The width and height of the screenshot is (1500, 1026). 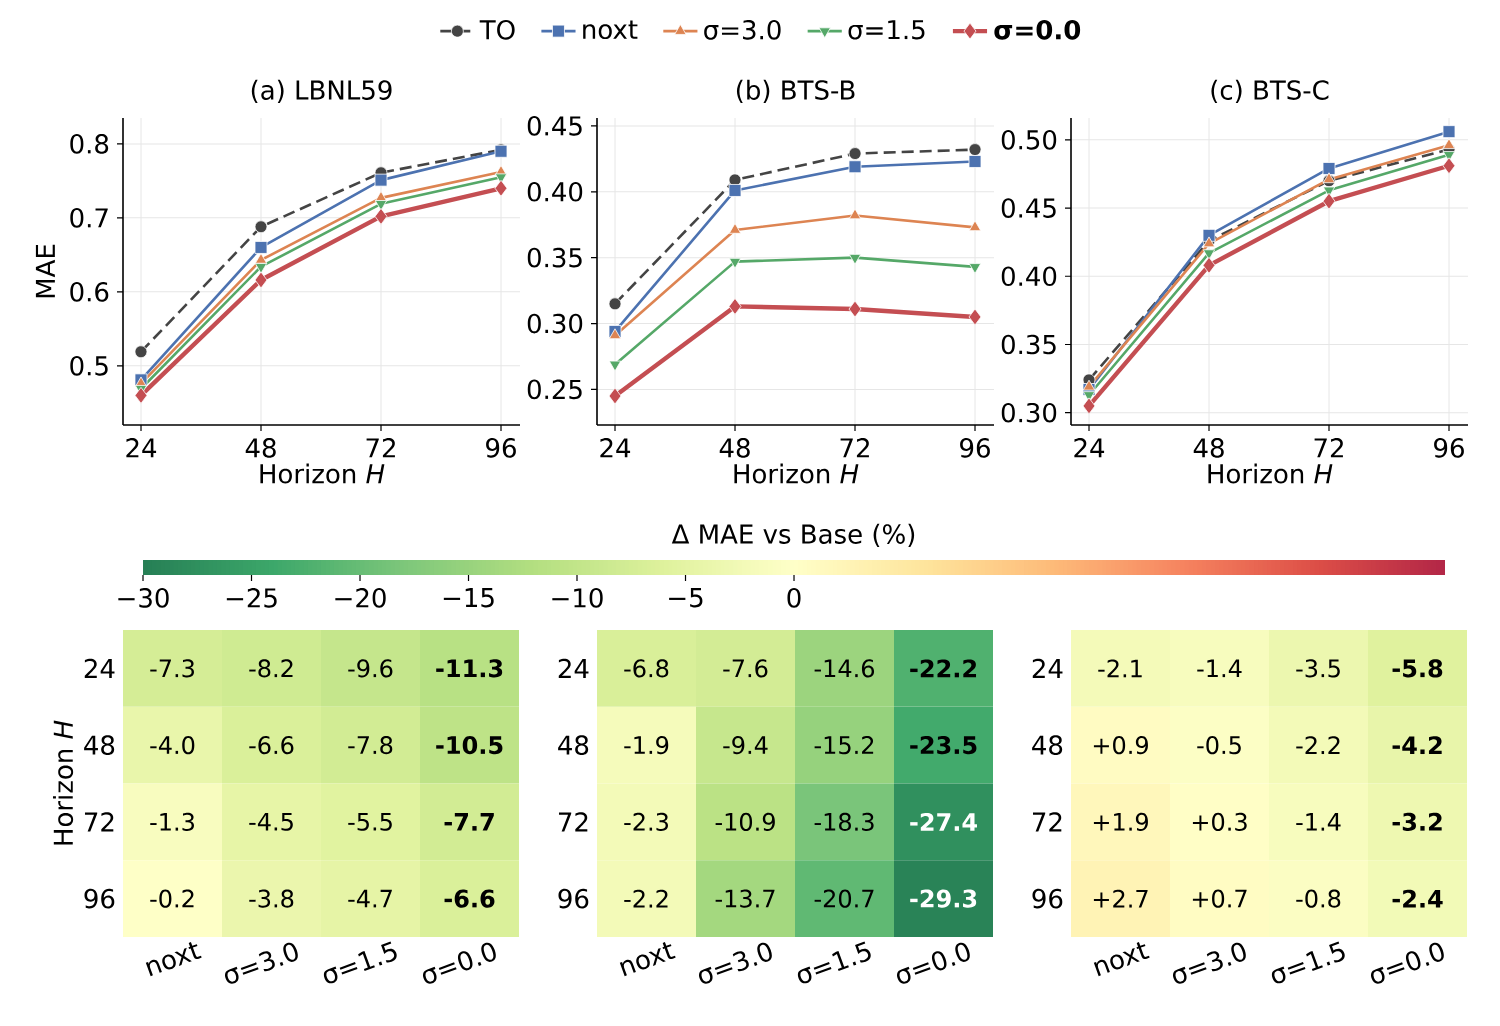 What do you see at coordinates (172, 745) in the screenshot?
I see `data-label: -4.0` at bounding box center [172, 745].